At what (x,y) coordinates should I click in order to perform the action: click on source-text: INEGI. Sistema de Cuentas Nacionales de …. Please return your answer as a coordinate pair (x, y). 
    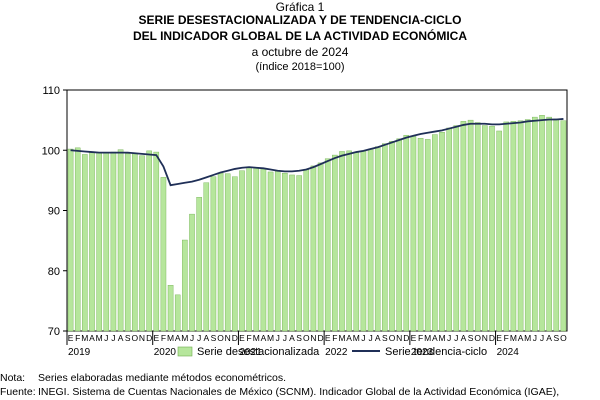
    Looking at the image, I should click on (299, 392).